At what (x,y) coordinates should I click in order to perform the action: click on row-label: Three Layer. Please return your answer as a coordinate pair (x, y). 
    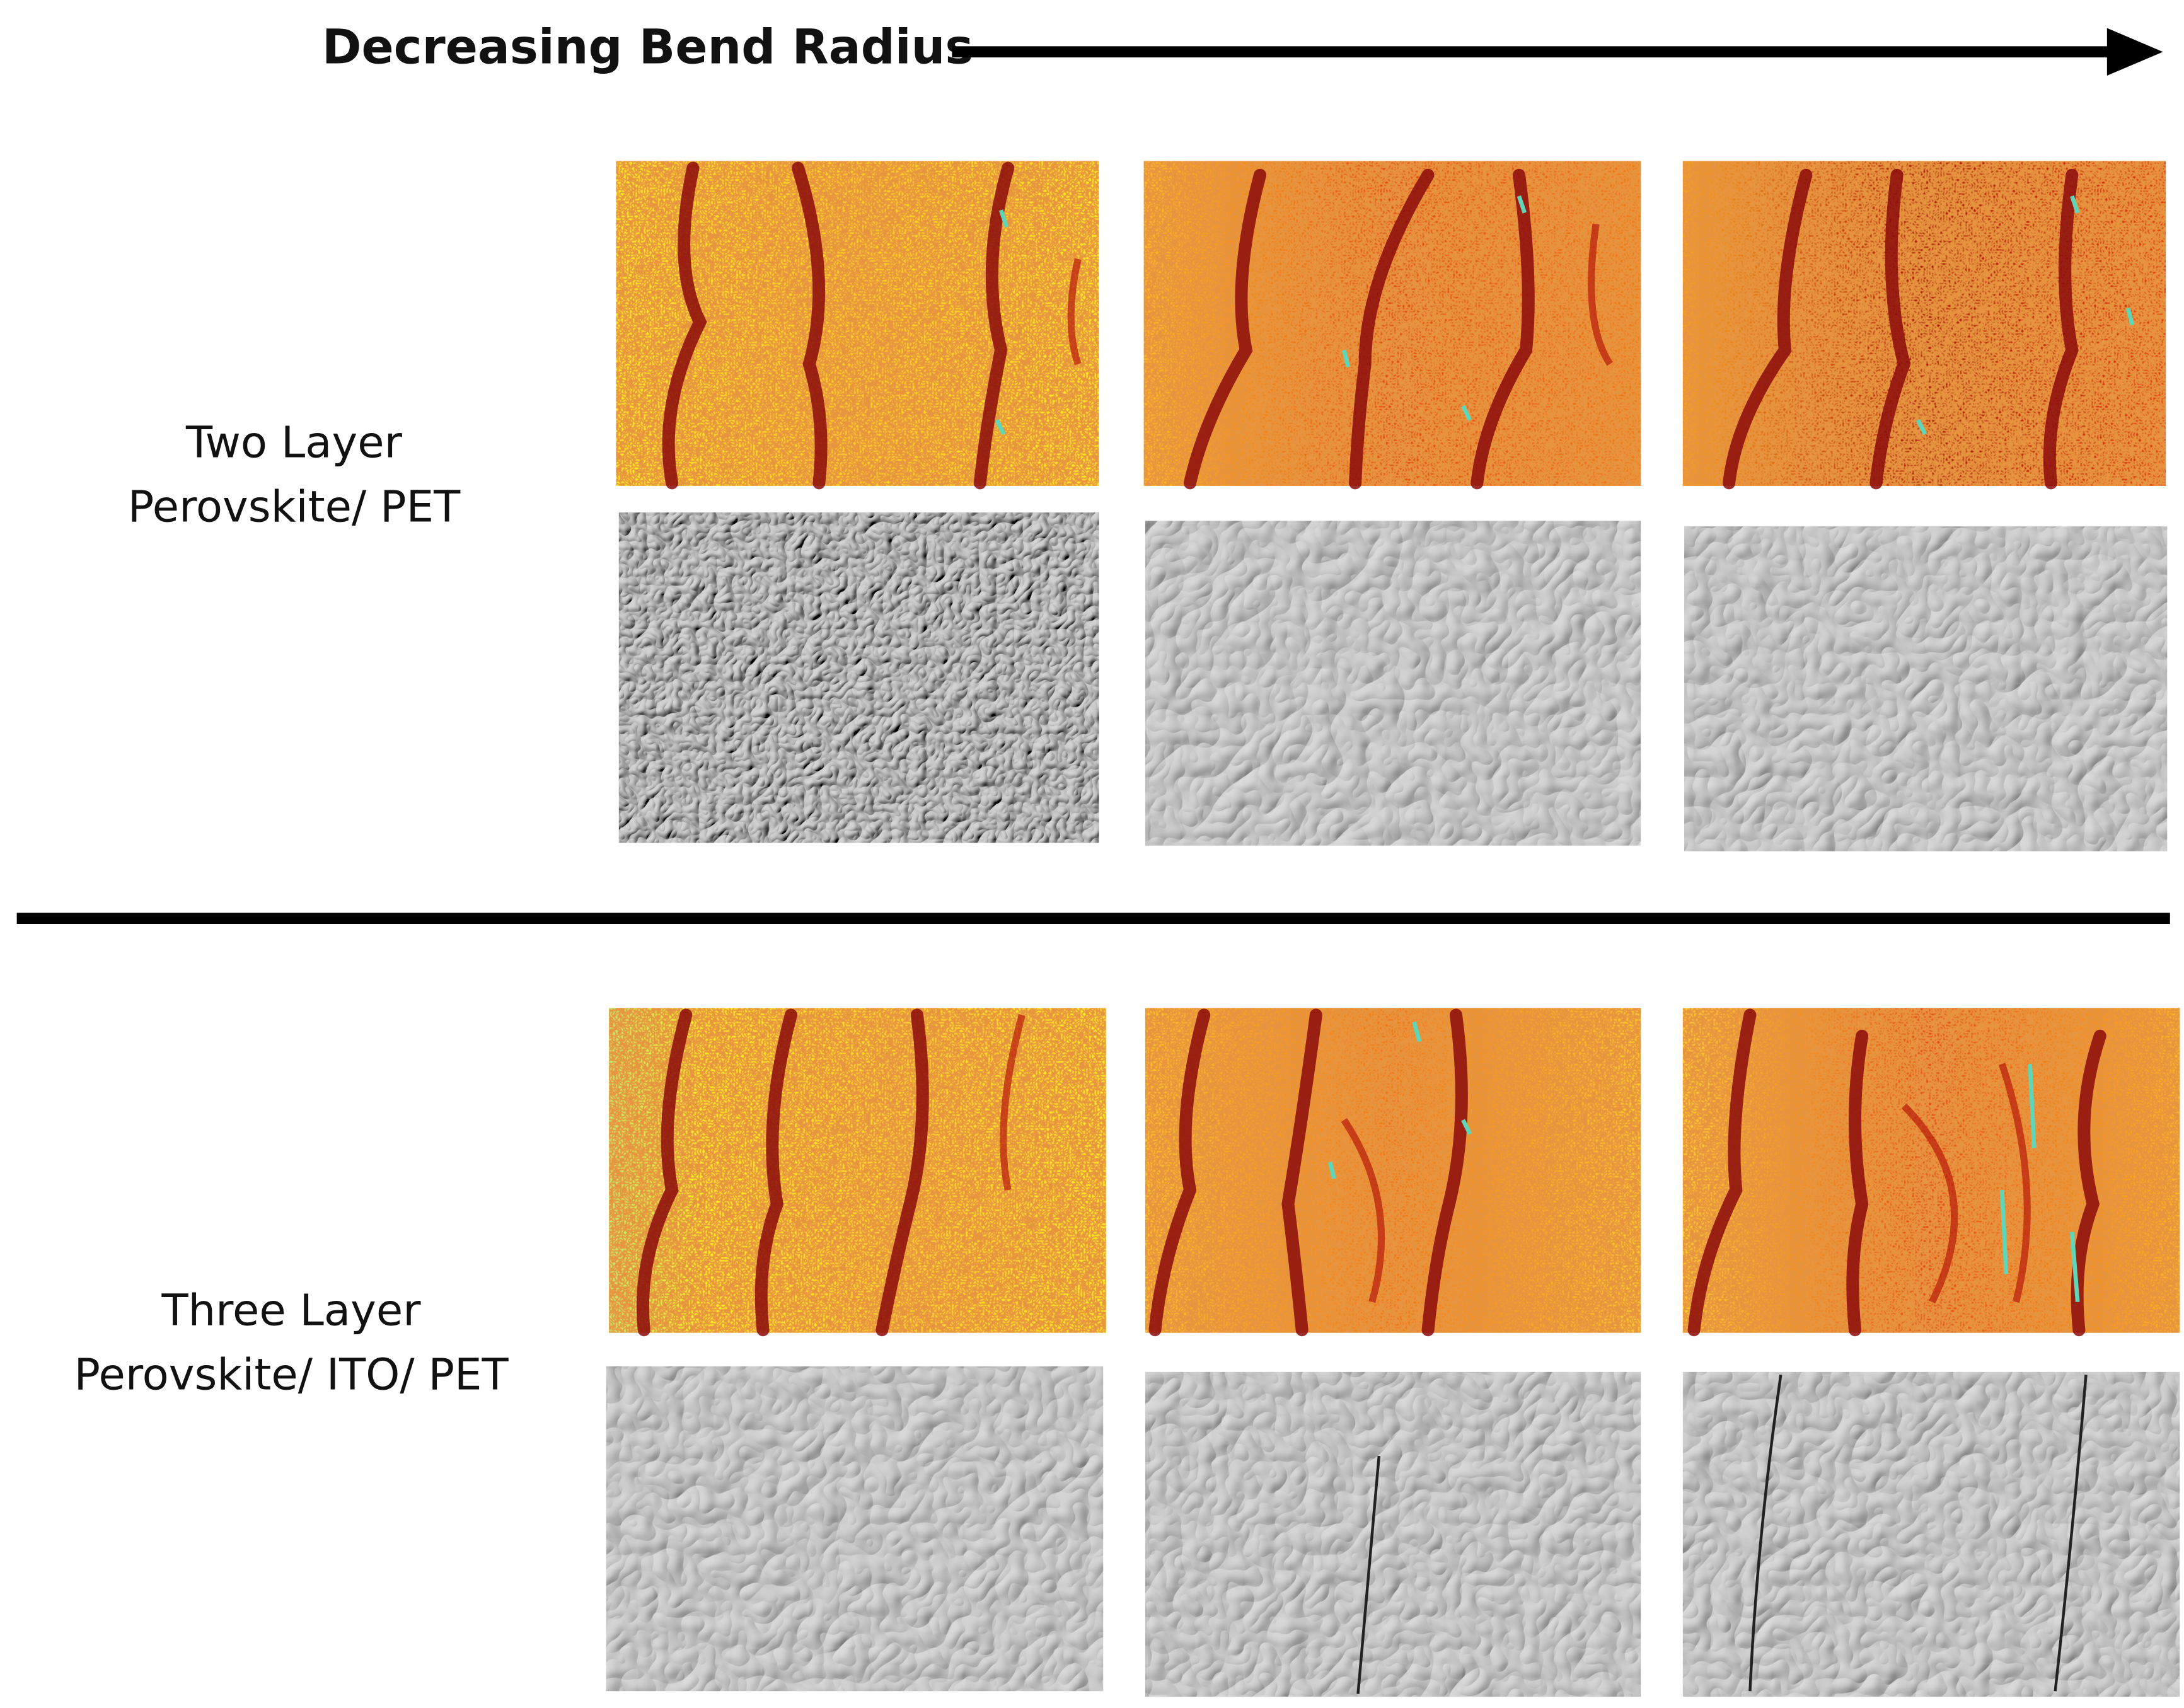
    Looking at the image, I should click on (291, 1311).